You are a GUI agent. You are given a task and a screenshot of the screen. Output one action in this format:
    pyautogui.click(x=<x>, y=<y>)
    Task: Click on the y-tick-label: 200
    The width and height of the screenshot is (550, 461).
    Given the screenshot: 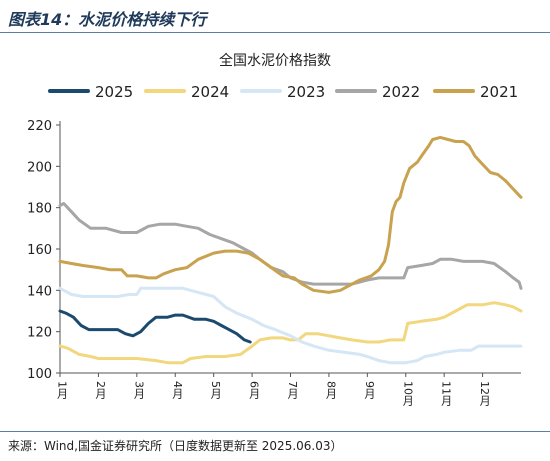 What is the action you would take?
    pyautogui.click(x=39, y=167)
    